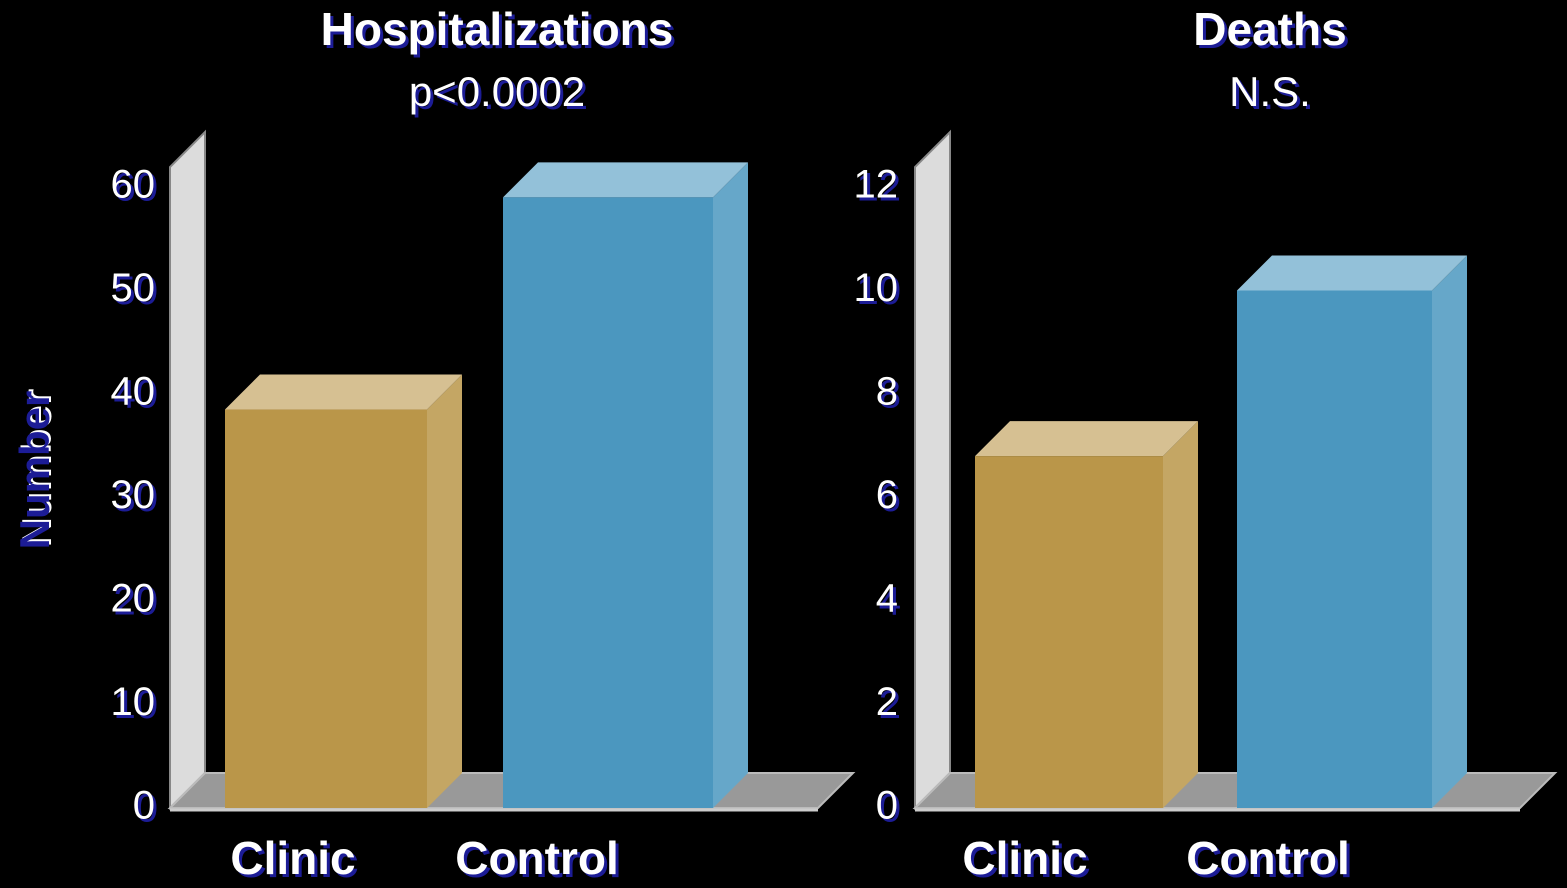 The height and width of the screenshot is (888, 1567). I want to click on chart-title: Deaths, so click(1269, 29).